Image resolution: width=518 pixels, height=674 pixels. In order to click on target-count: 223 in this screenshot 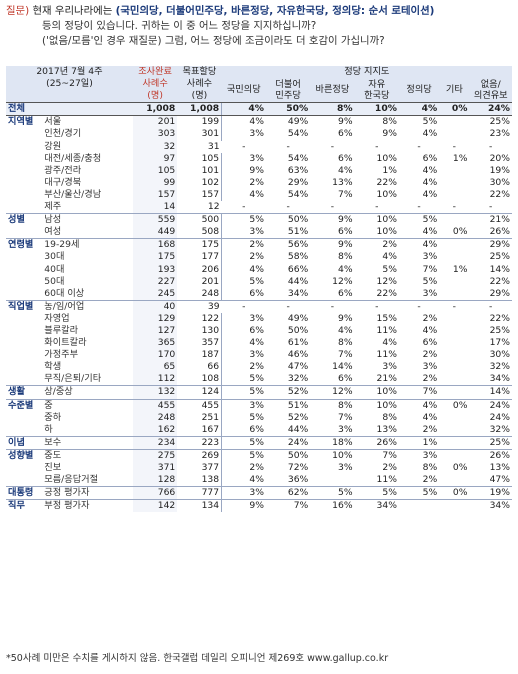, I will do `click(199, 442)`.